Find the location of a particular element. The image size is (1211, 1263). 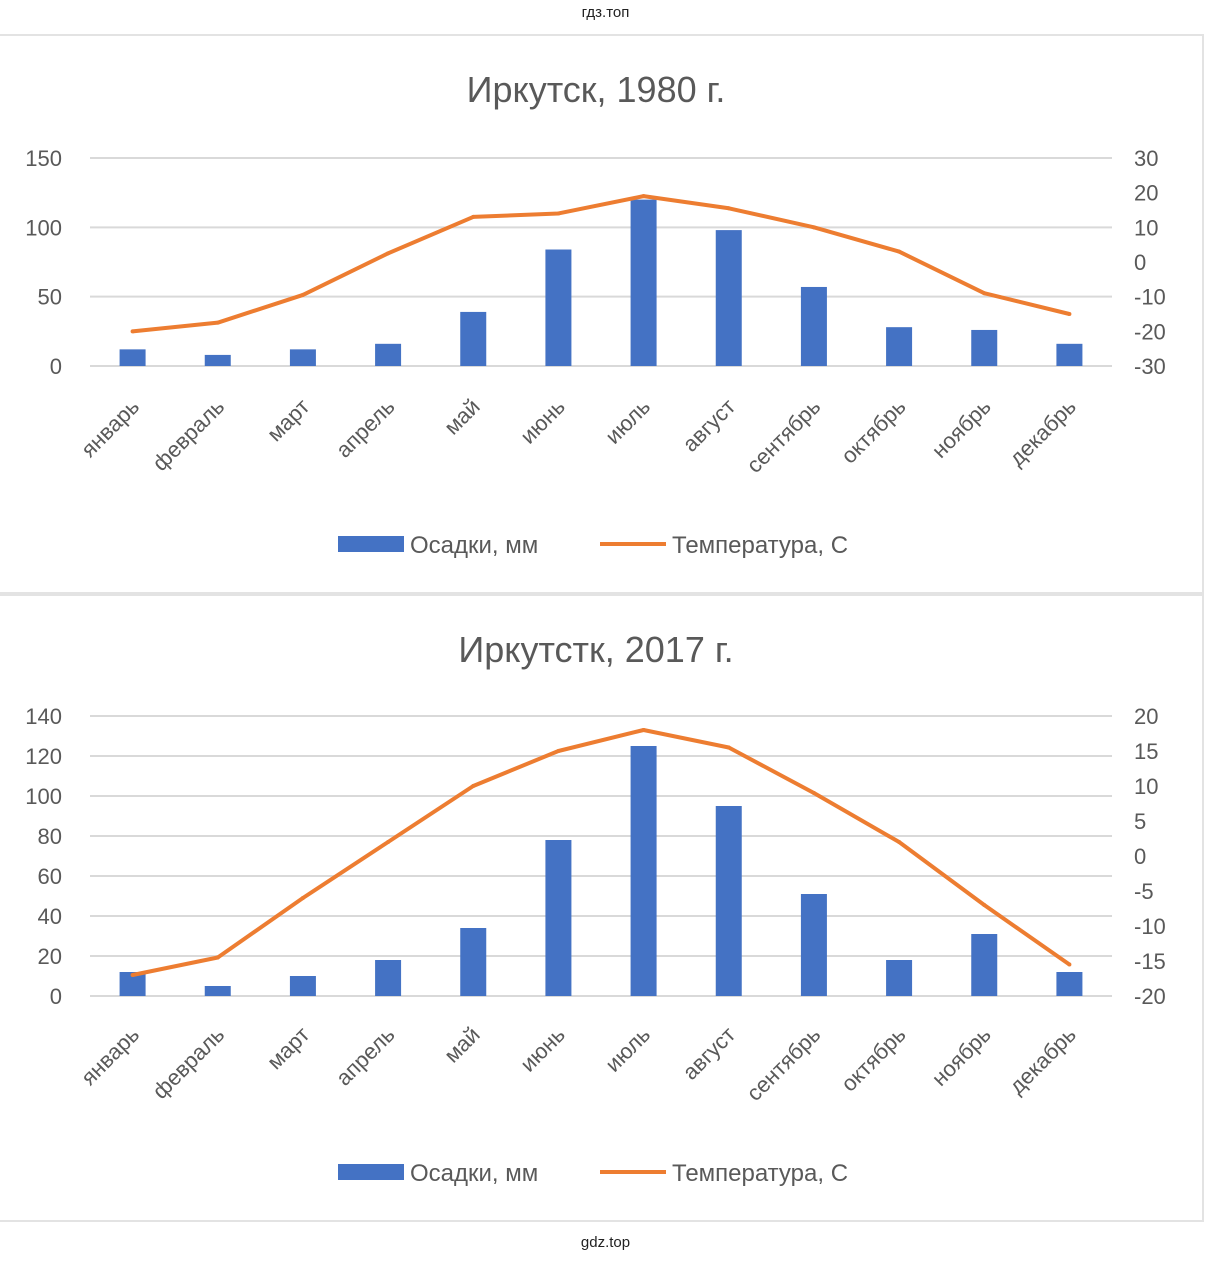

y-right-tick-label: -30 is located at coordinates (1150, 366).